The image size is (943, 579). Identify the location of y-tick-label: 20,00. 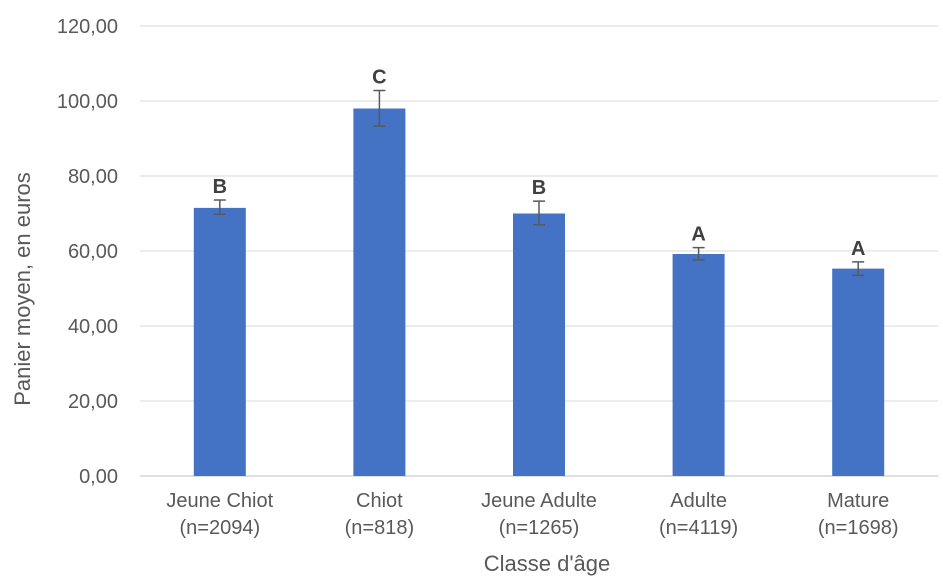
(93, 402).